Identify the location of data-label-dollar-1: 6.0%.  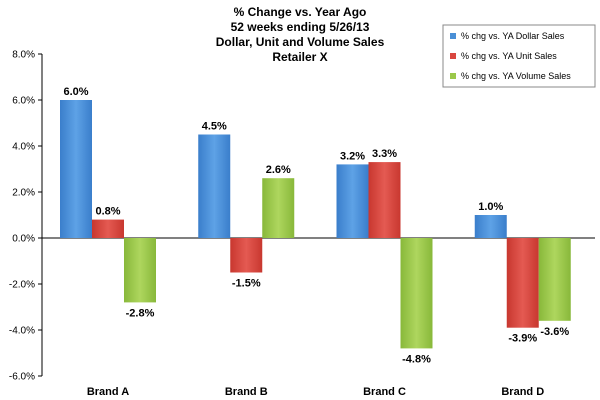
(75, 92).